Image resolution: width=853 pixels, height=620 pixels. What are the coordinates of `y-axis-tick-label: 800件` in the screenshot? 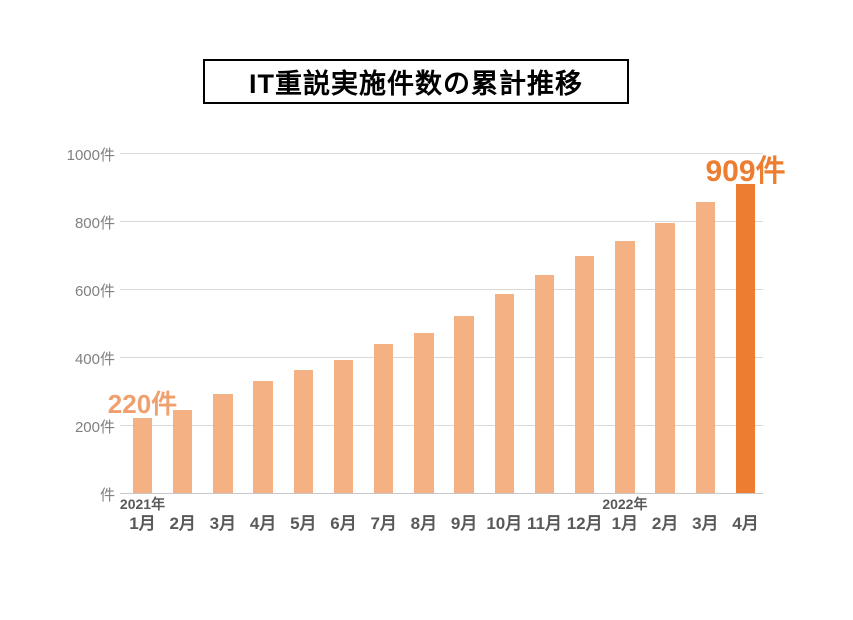 It's located at (94, 223).